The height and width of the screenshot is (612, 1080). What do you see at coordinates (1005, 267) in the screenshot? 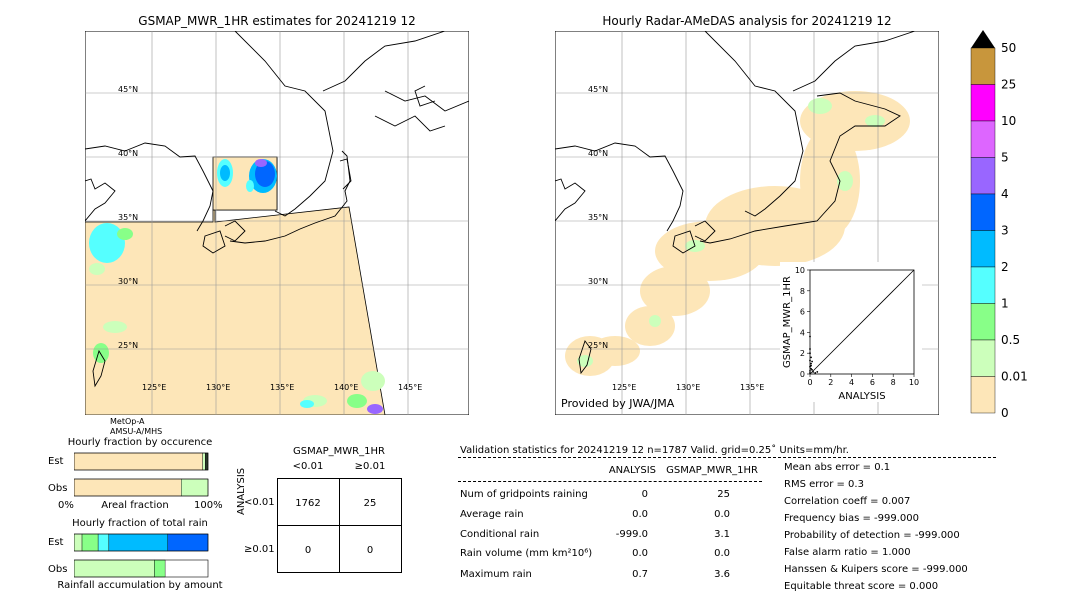
I see `colorbar-label: 2` at bounding box center [1005, 267].